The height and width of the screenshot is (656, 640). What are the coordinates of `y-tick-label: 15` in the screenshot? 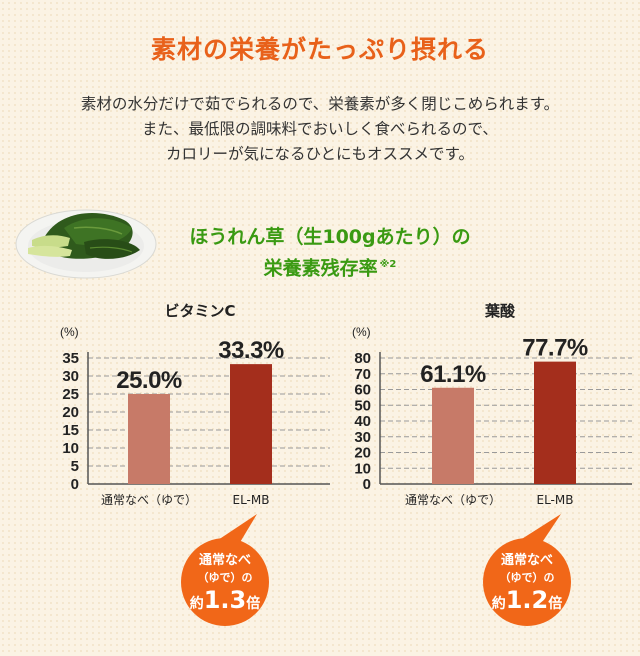 It's located at (70, 430).